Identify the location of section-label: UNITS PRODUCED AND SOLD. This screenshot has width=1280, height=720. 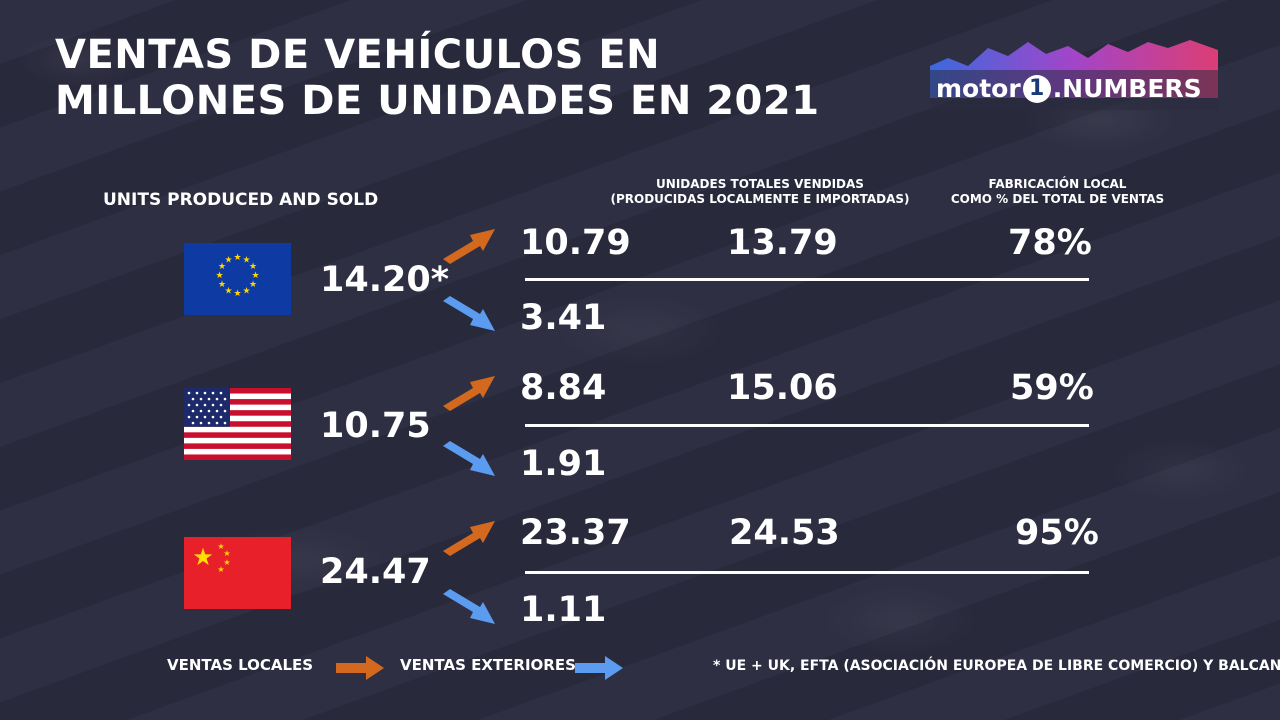
(241, 200).